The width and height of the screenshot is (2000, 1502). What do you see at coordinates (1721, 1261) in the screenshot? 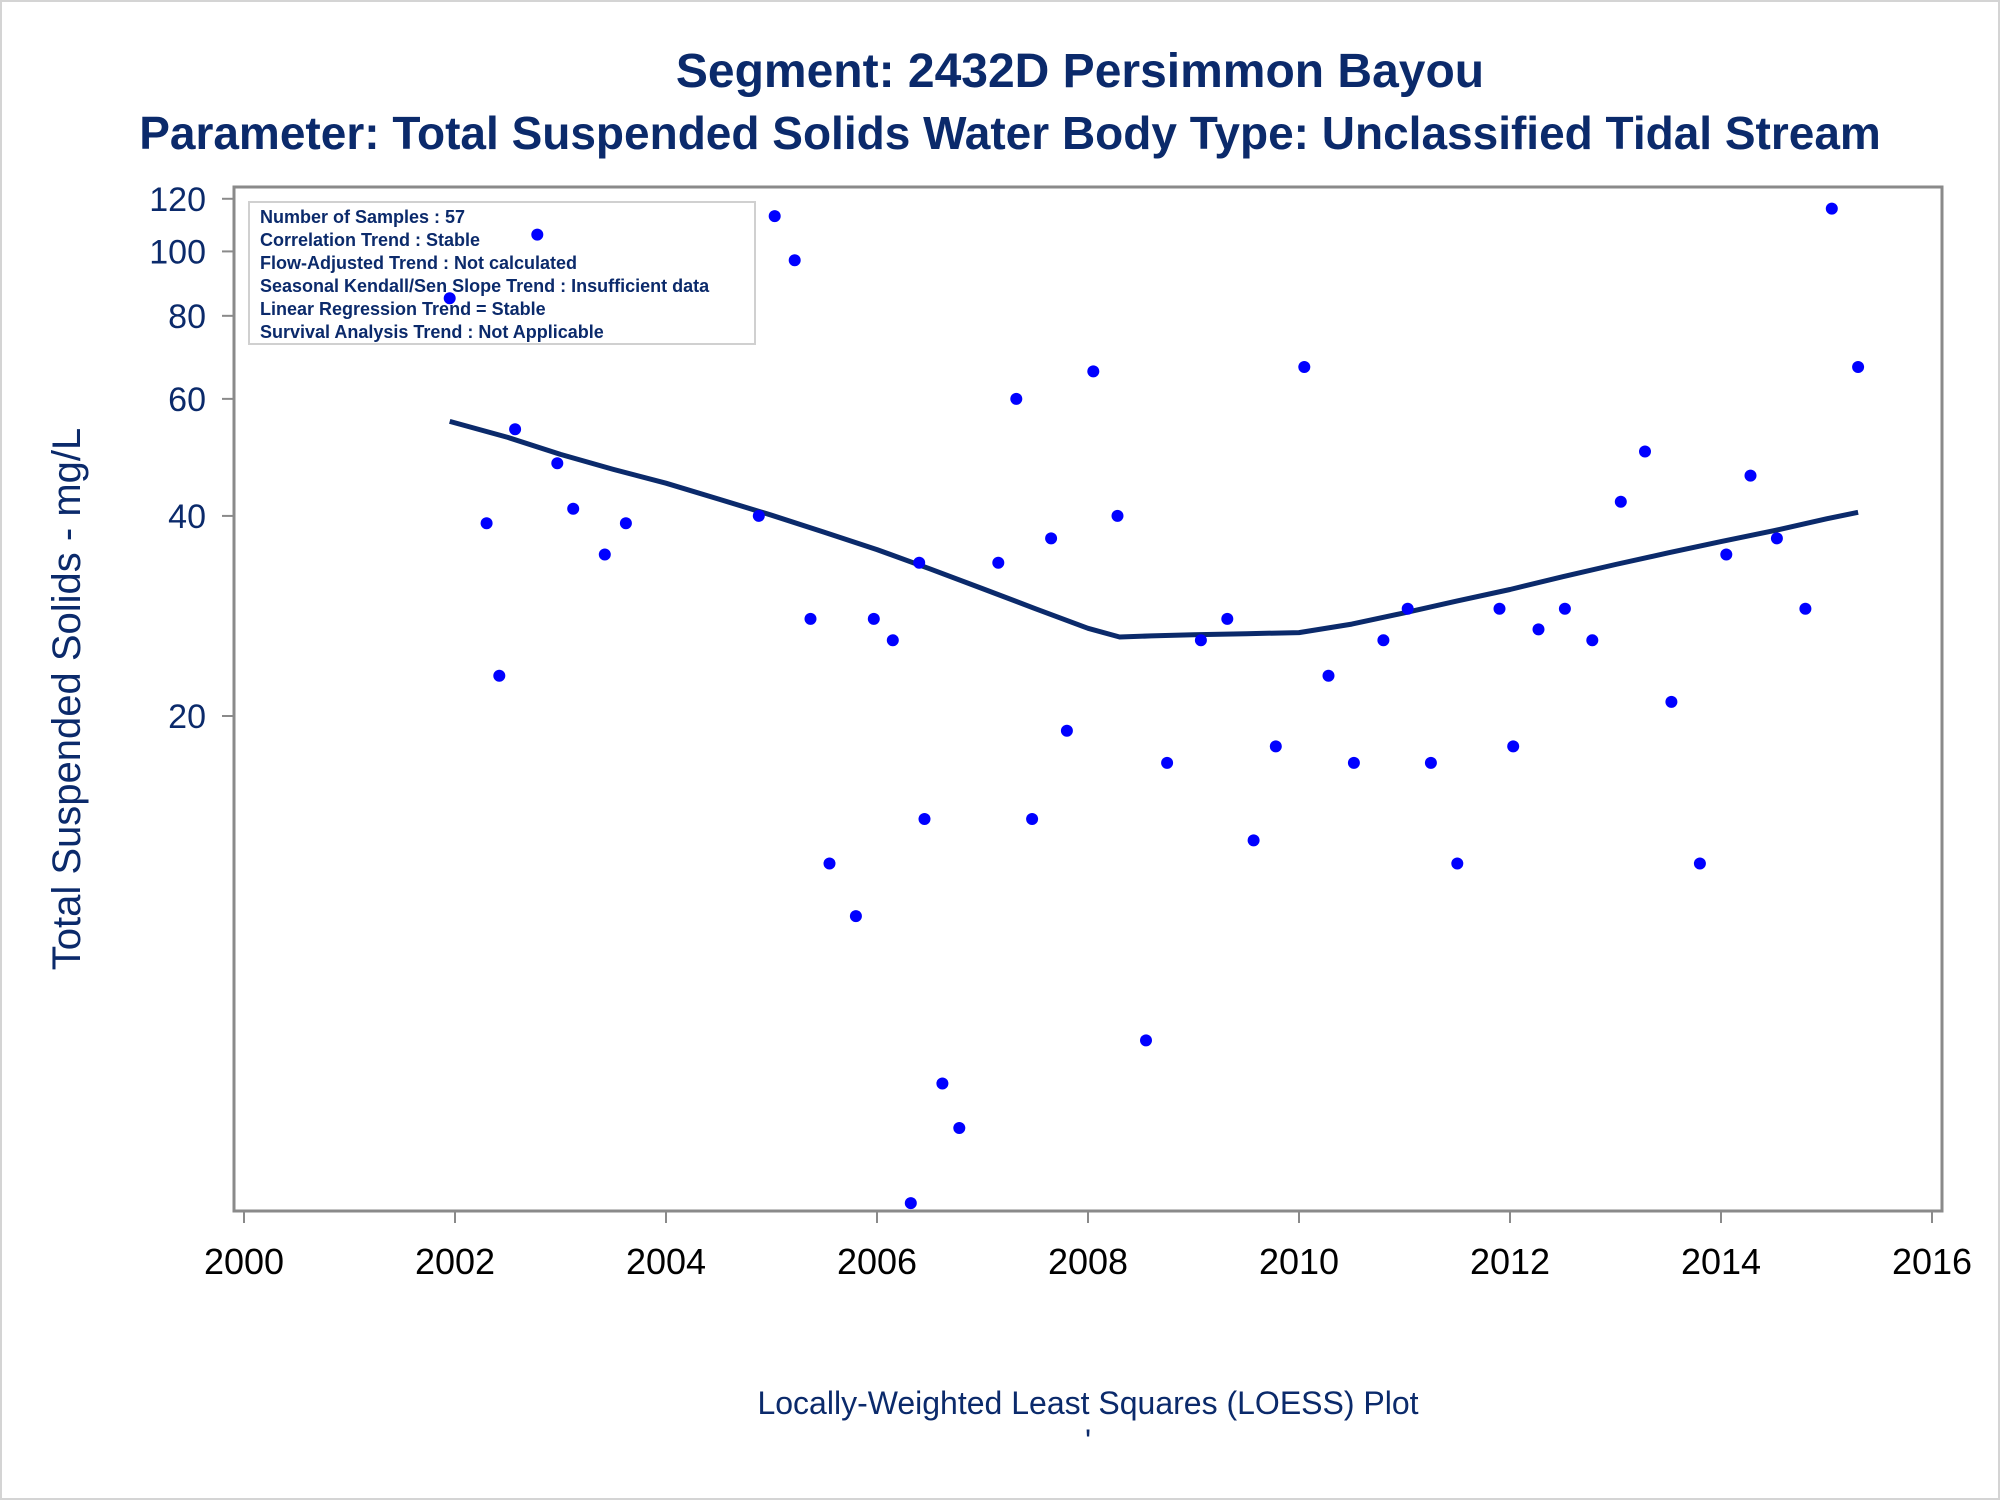
I see `x-tick-label: 2014` at bounding box center [1721, 1261].